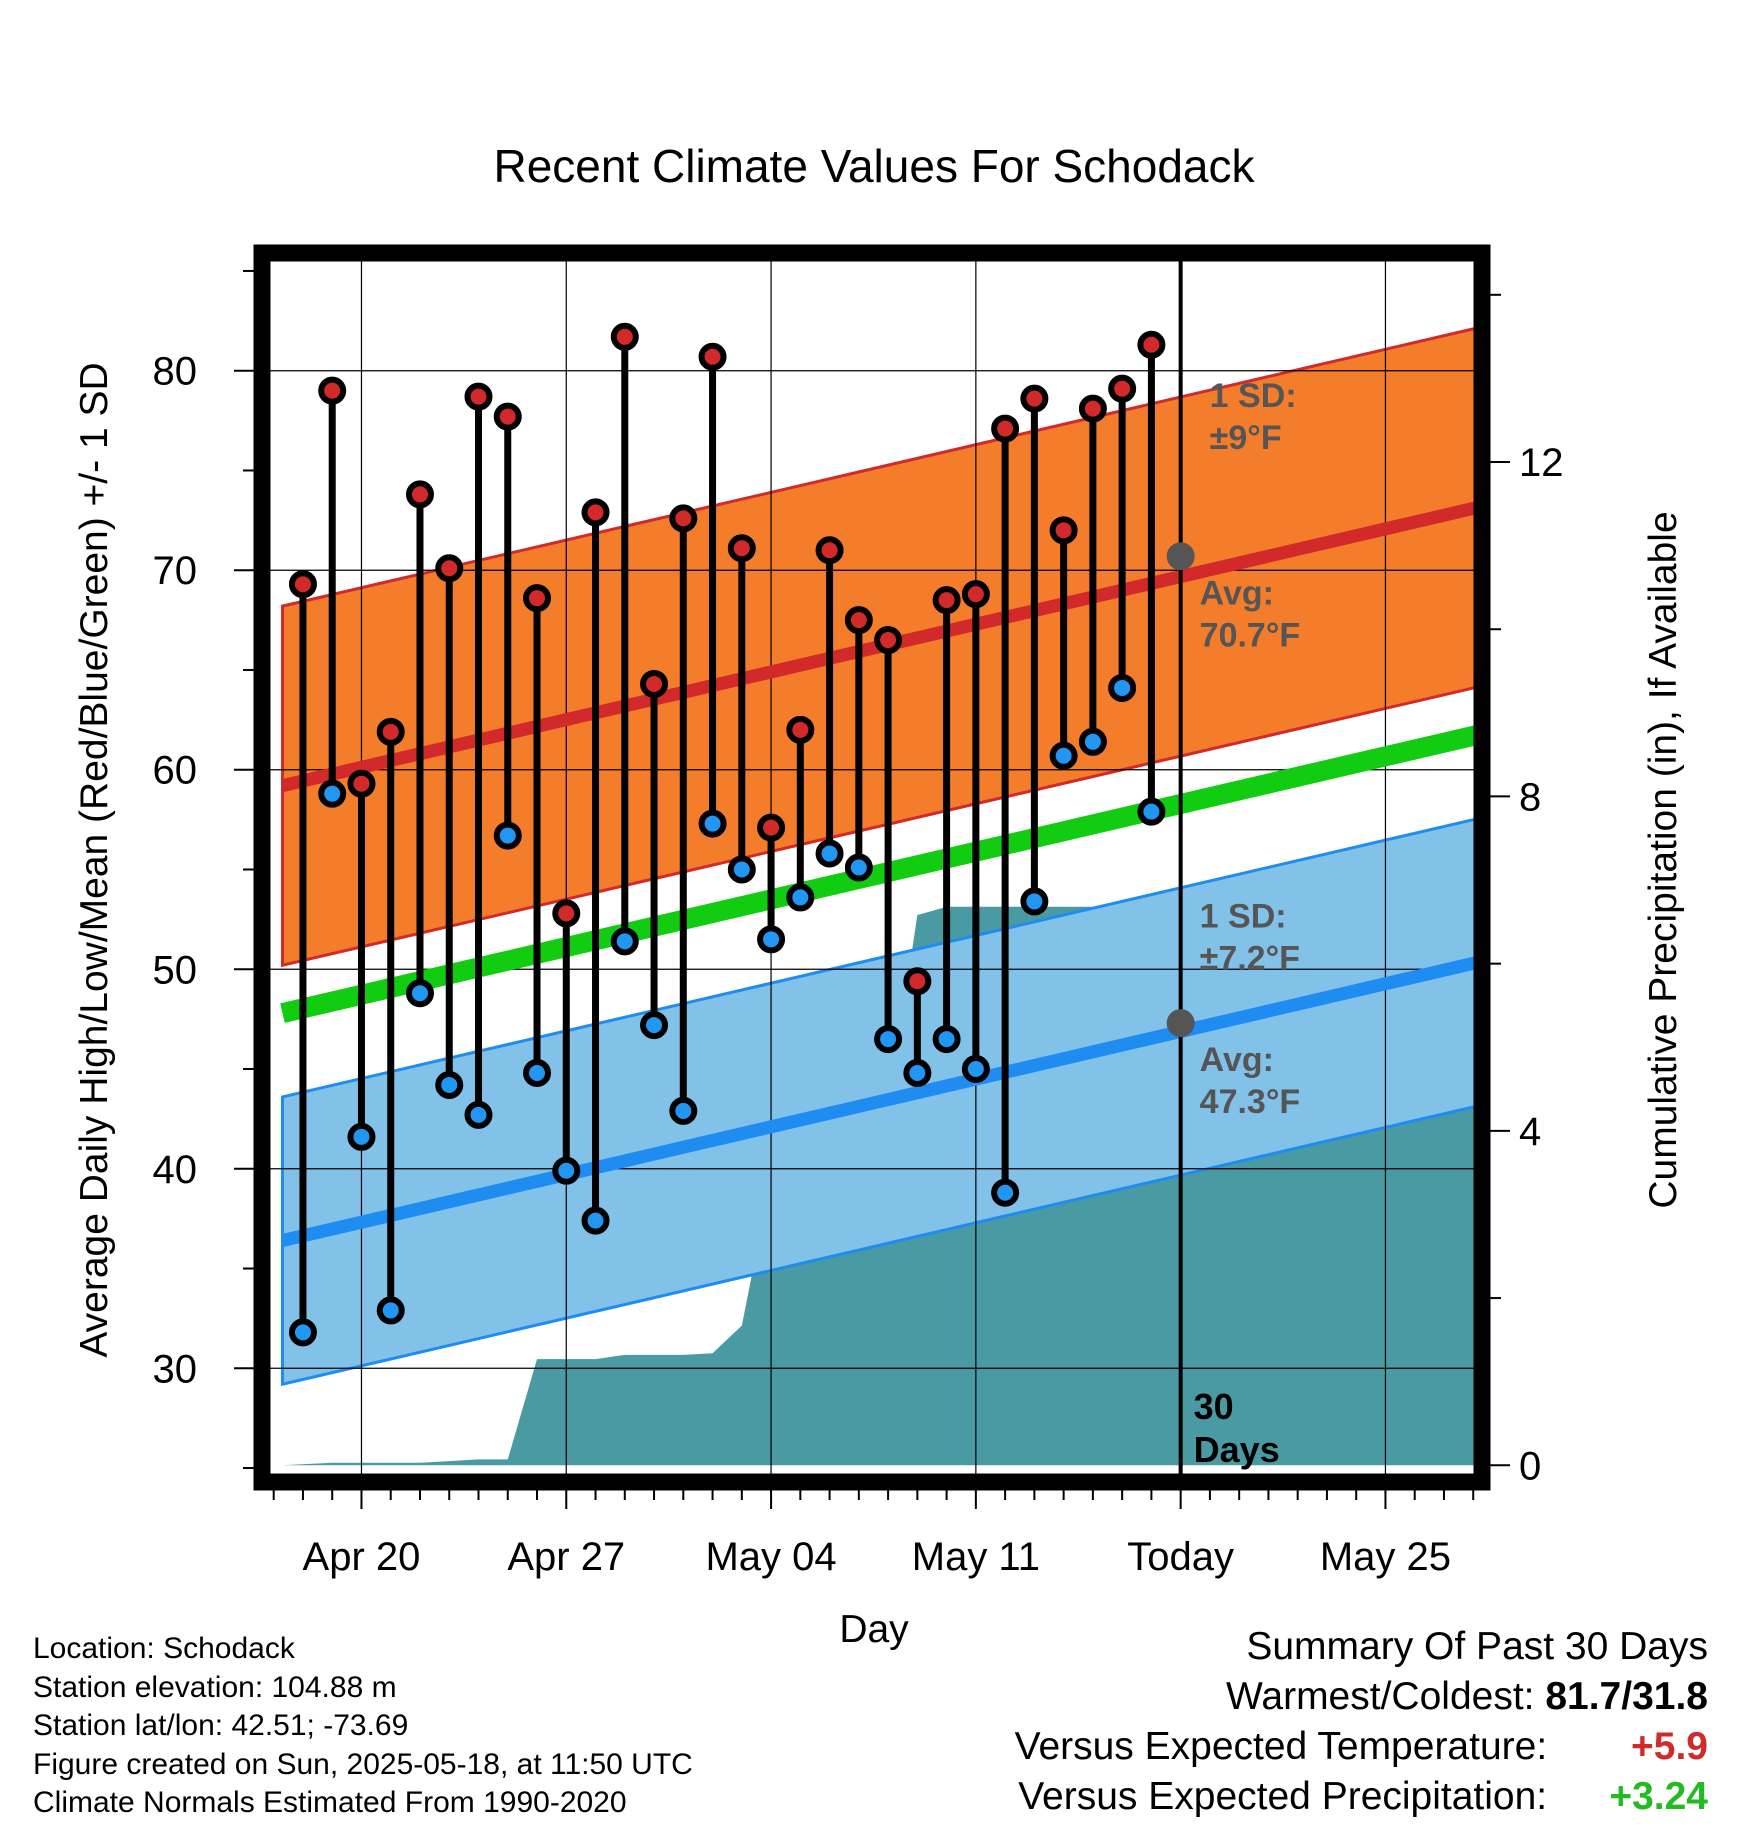 Image resolution: width=1748 pixels, height=1828 pixels. What do you see at coordinates (1250, 937) in the screenshot?
I see `low-sd-annotation: 1 SD: ±7.2°F` at bounding box center [1250, 937].